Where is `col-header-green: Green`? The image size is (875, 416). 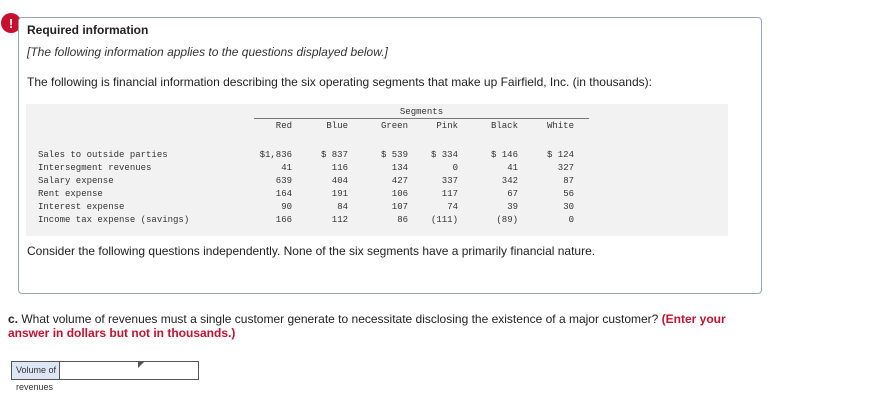 col-header-green: Green is located at coordinates (394, 126).